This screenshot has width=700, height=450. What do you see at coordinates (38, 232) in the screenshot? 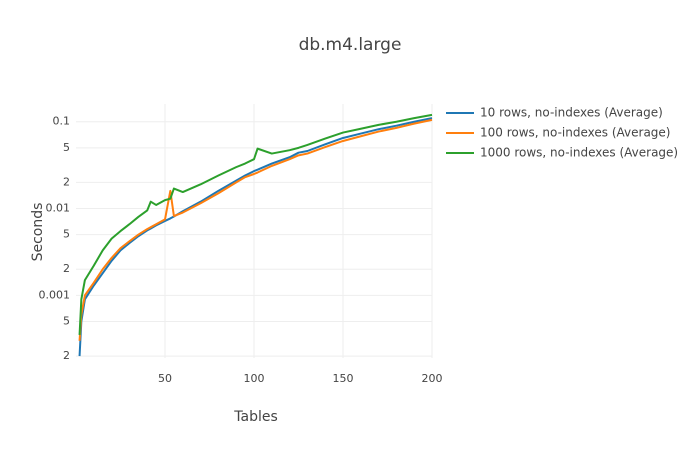
I see `y-axis-title: Seconds` at bounding box center [38, 232].